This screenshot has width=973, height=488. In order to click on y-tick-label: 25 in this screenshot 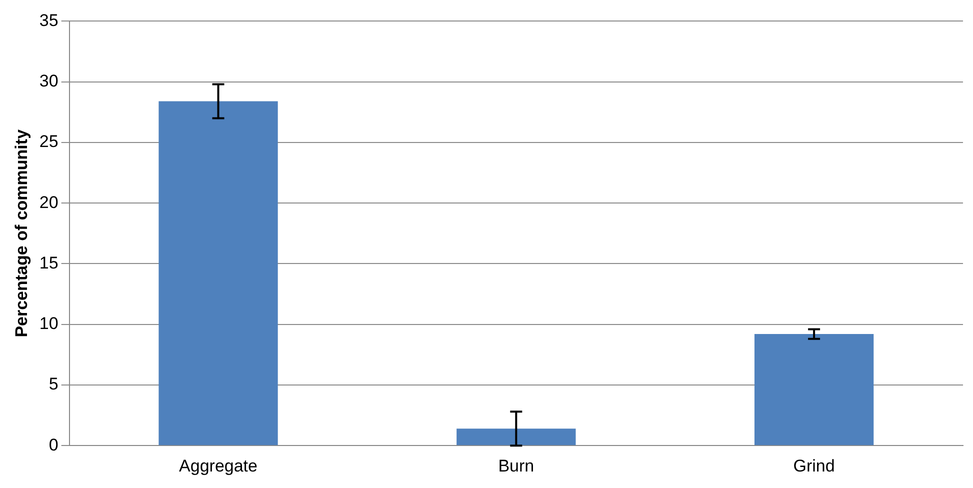, I will do `click(48, 142)`.